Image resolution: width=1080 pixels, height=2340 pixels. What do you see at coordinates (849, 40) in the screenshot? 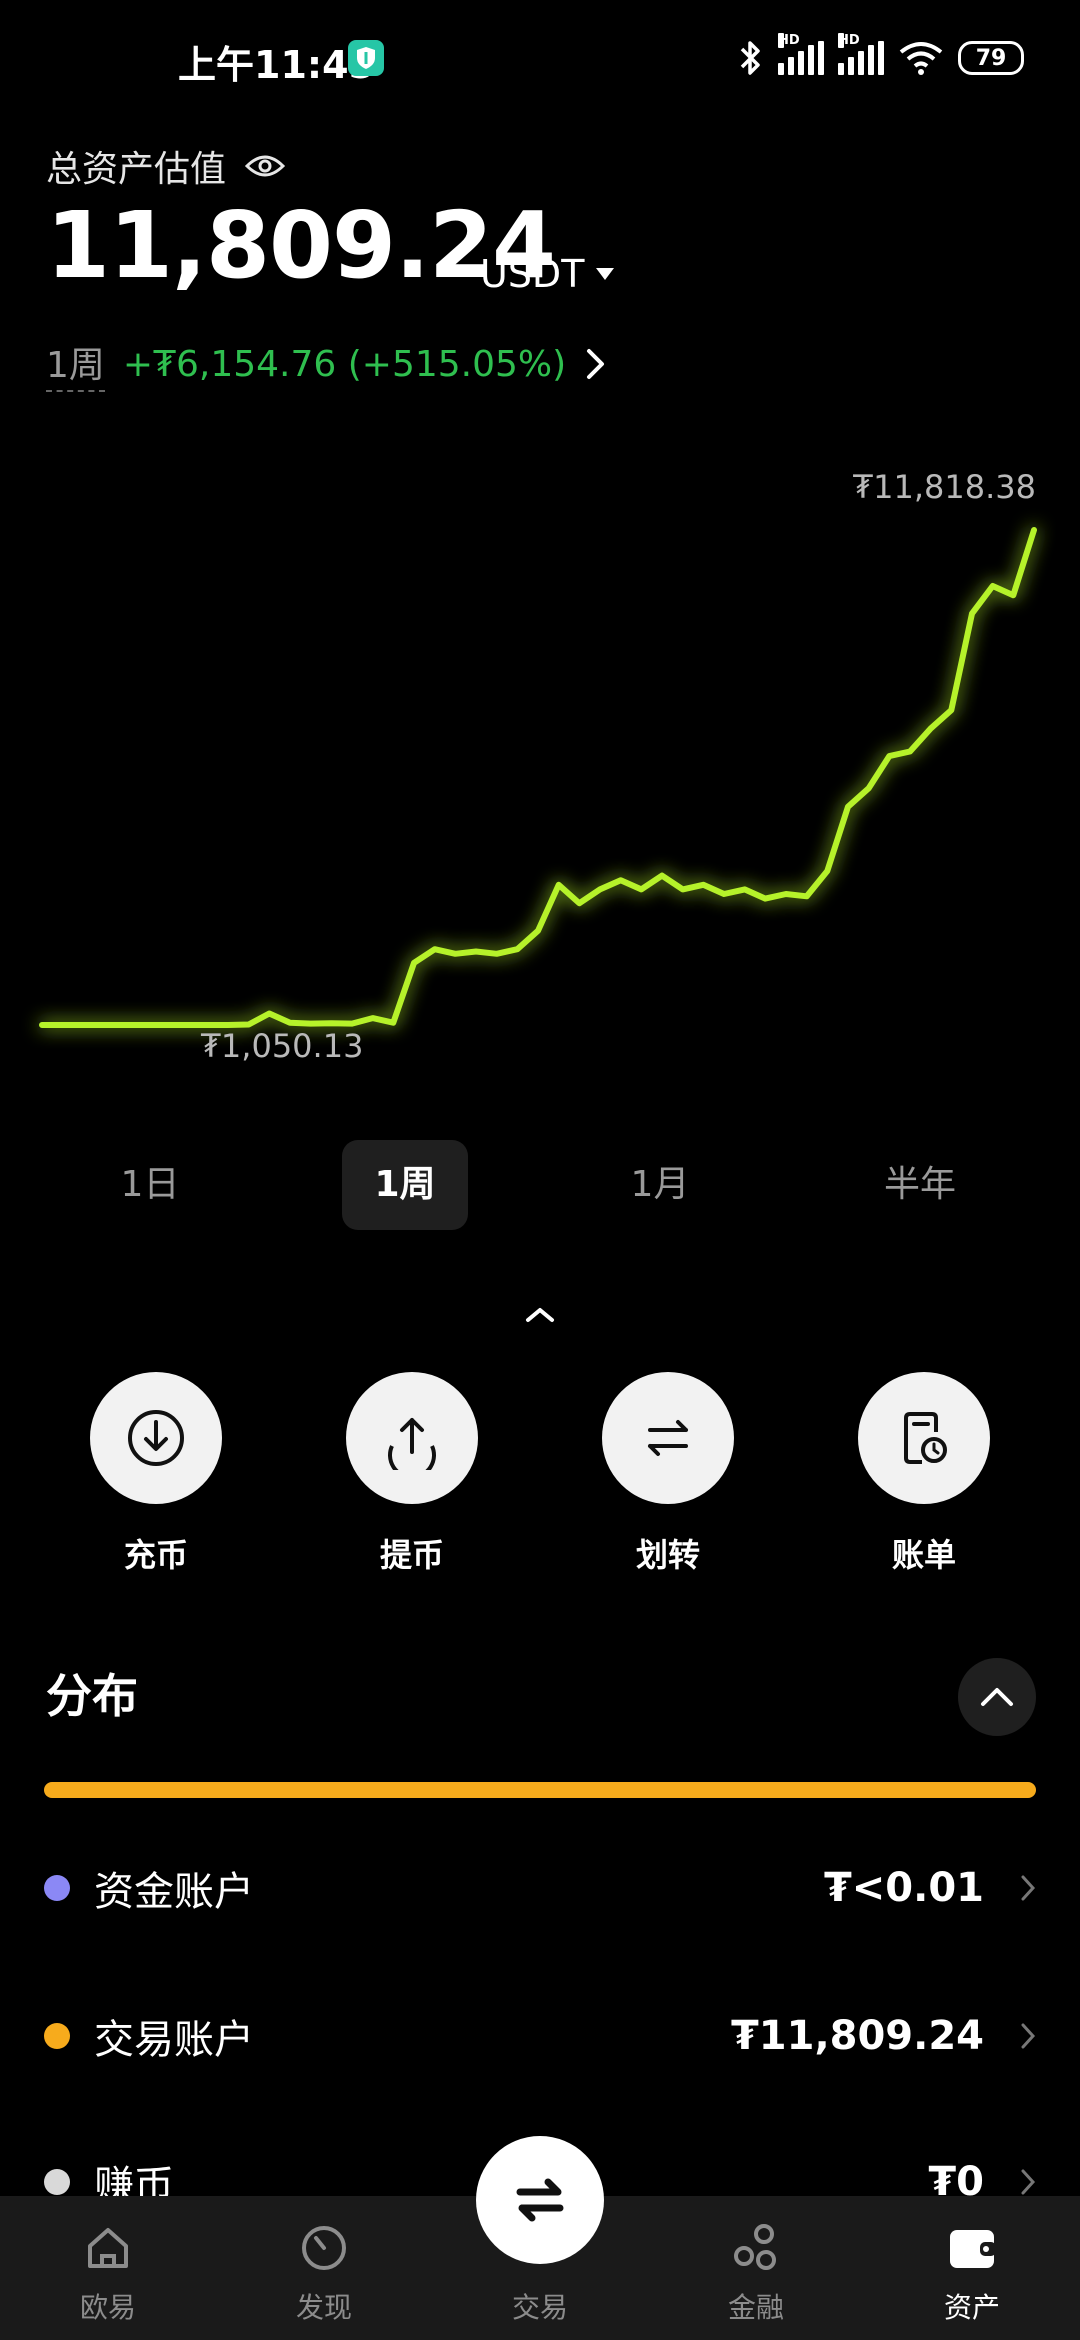
I see `hd-label-2: HD` at bounding box center [849, 40].